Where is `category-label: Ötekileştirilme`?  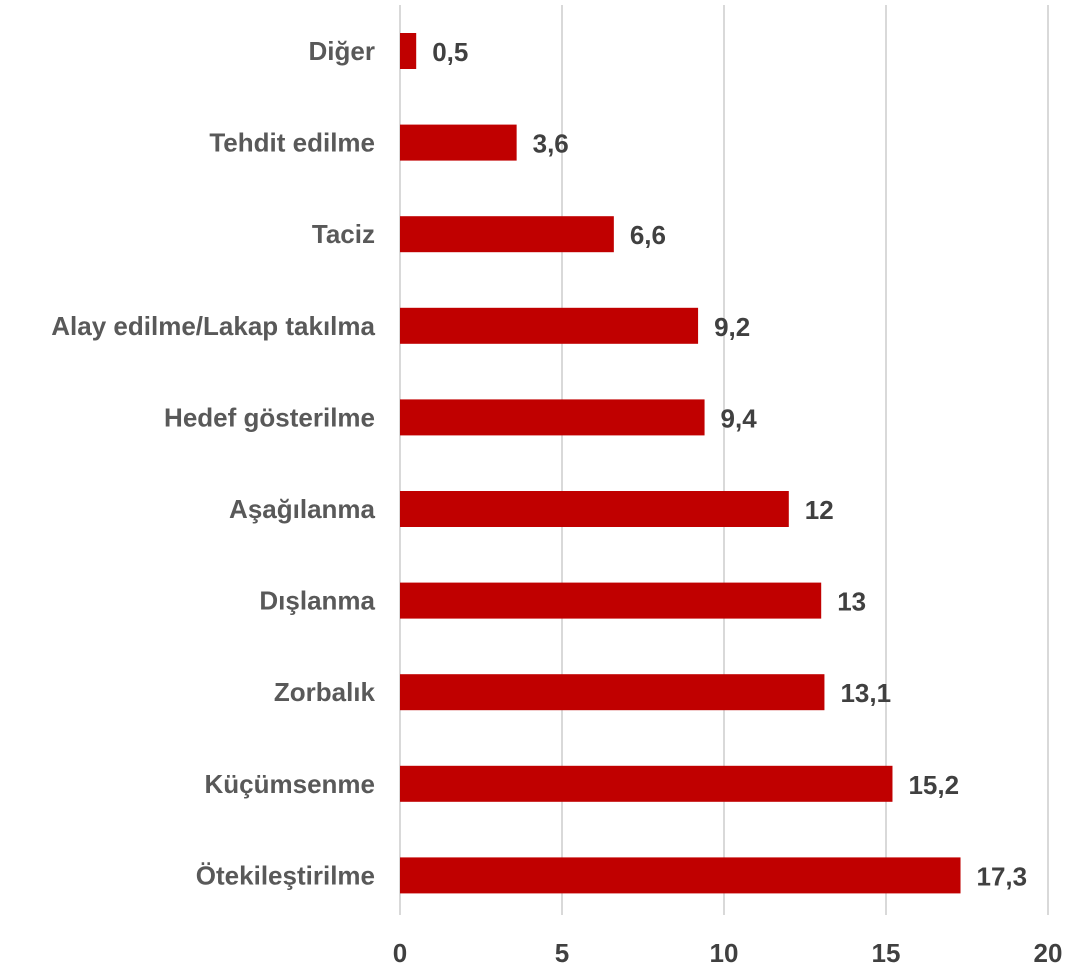
category-label: Ötekileştirilme is located at coordinates (285, 875).